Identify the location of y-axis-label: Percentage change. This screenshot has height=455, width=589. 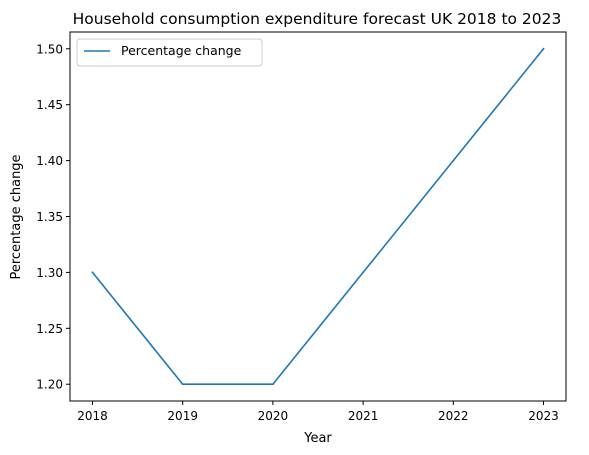
(16, 216).